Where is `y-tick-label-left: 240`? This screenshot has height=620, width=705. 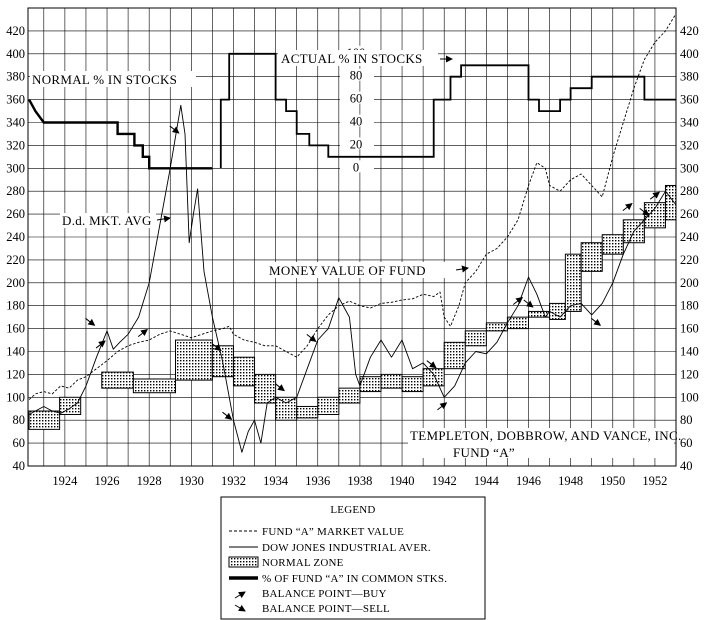 y-tick-label-left: 240 is located at coordinates (15, 237).